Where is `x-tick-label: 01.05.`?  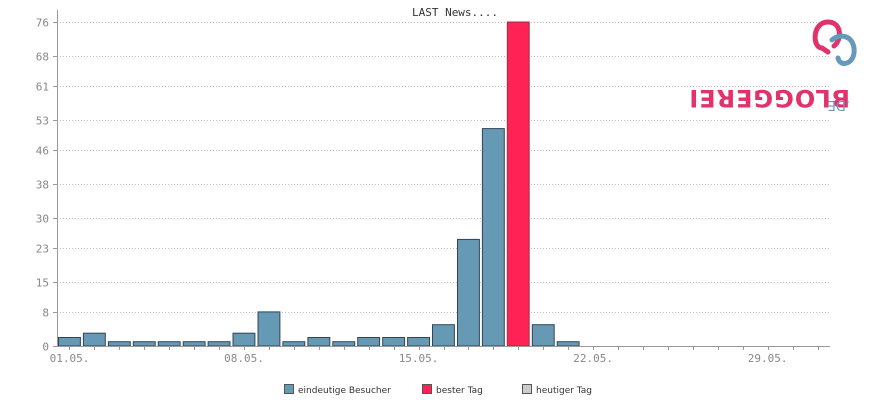 x-tick-label: 01.05. is located at coordinates (70, 358).